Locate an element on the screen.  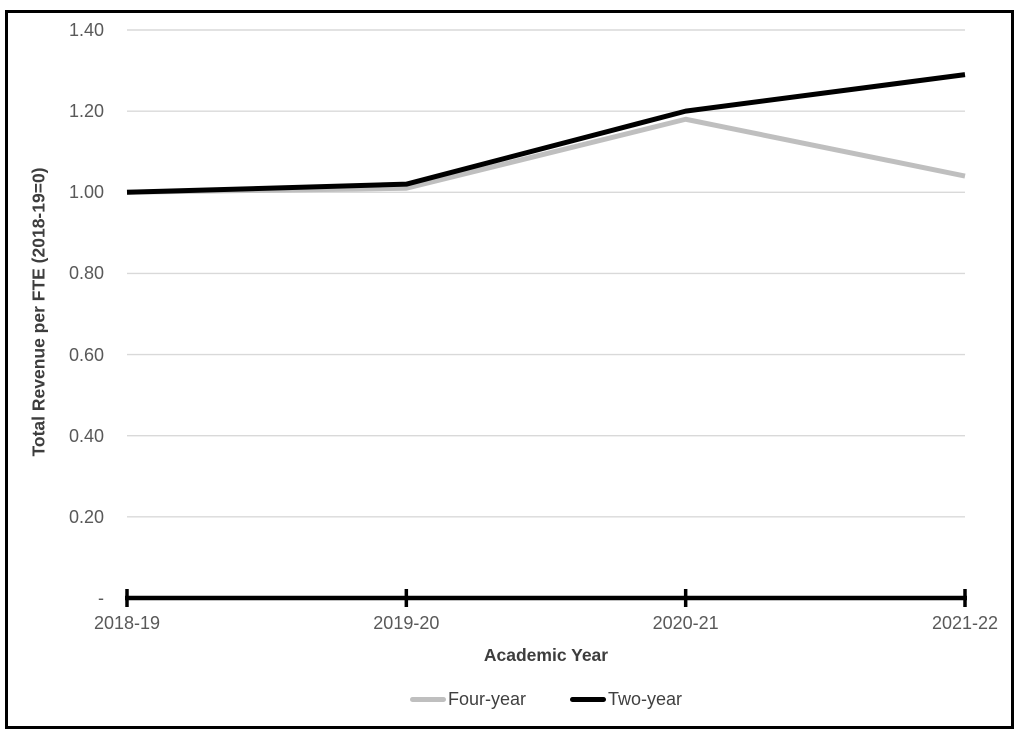
y-tick-label: 0.40 is located at coordinates (86, 435).